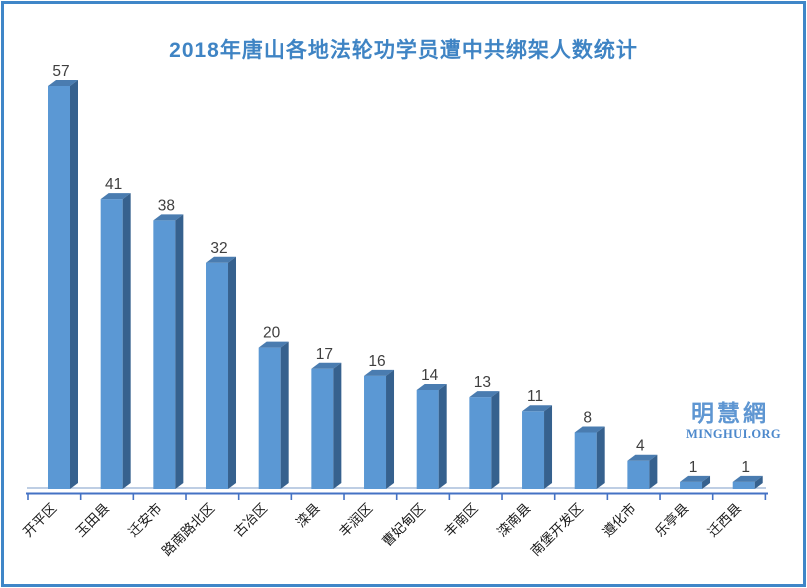 This screenshot has height=588, width=807. What do you see at coordinates (730, 413) in the screenshot?
I see `minghui-logo-cjk: 明慧網` at bounding box center [730, 413].